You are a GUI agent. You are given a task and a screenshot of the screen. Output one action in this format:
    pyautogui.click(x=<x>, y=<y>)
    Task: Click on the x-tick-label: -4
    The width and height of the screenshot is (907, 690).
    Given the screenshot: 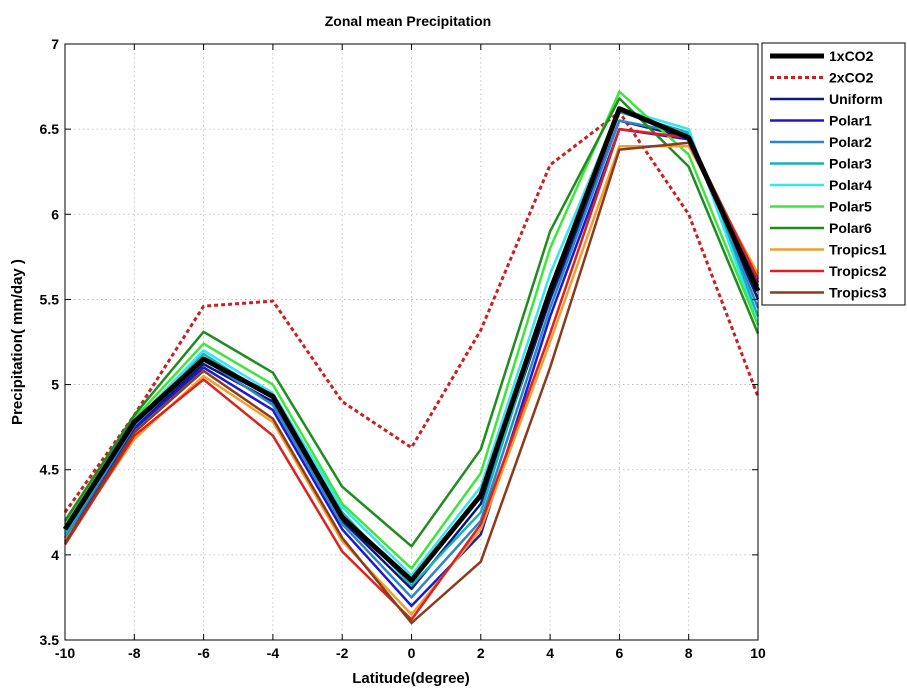 What is the action you would take?
    pyautogui.click(x=273, y=653)
    